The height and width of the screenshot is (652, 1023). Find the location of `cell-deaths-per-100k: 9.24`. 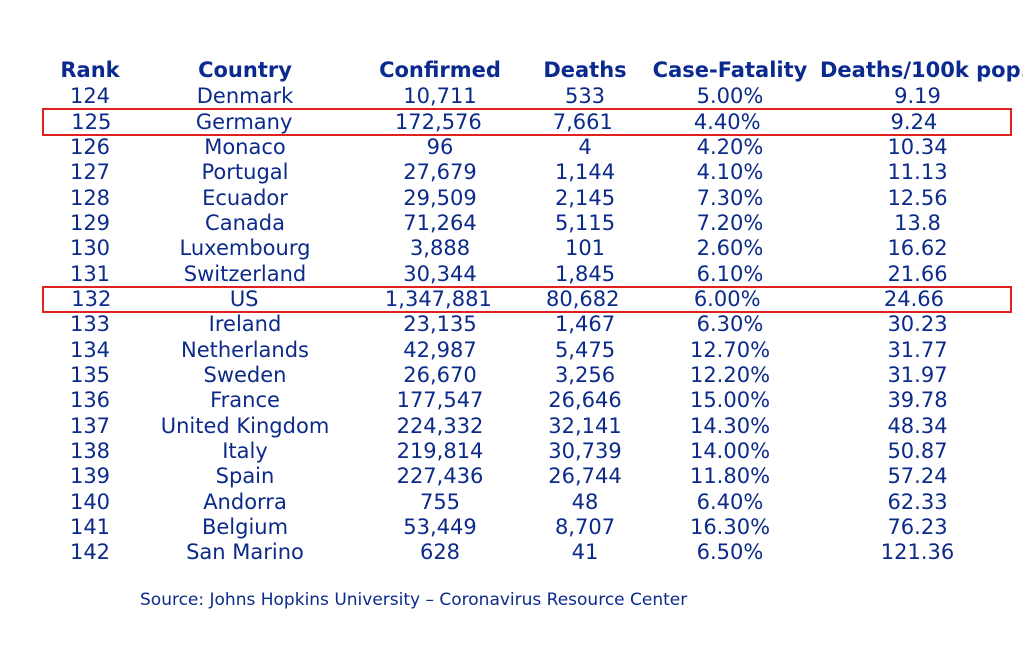

cell-deaths-per-100k: 9.24 is located at coordinates (914, 121).